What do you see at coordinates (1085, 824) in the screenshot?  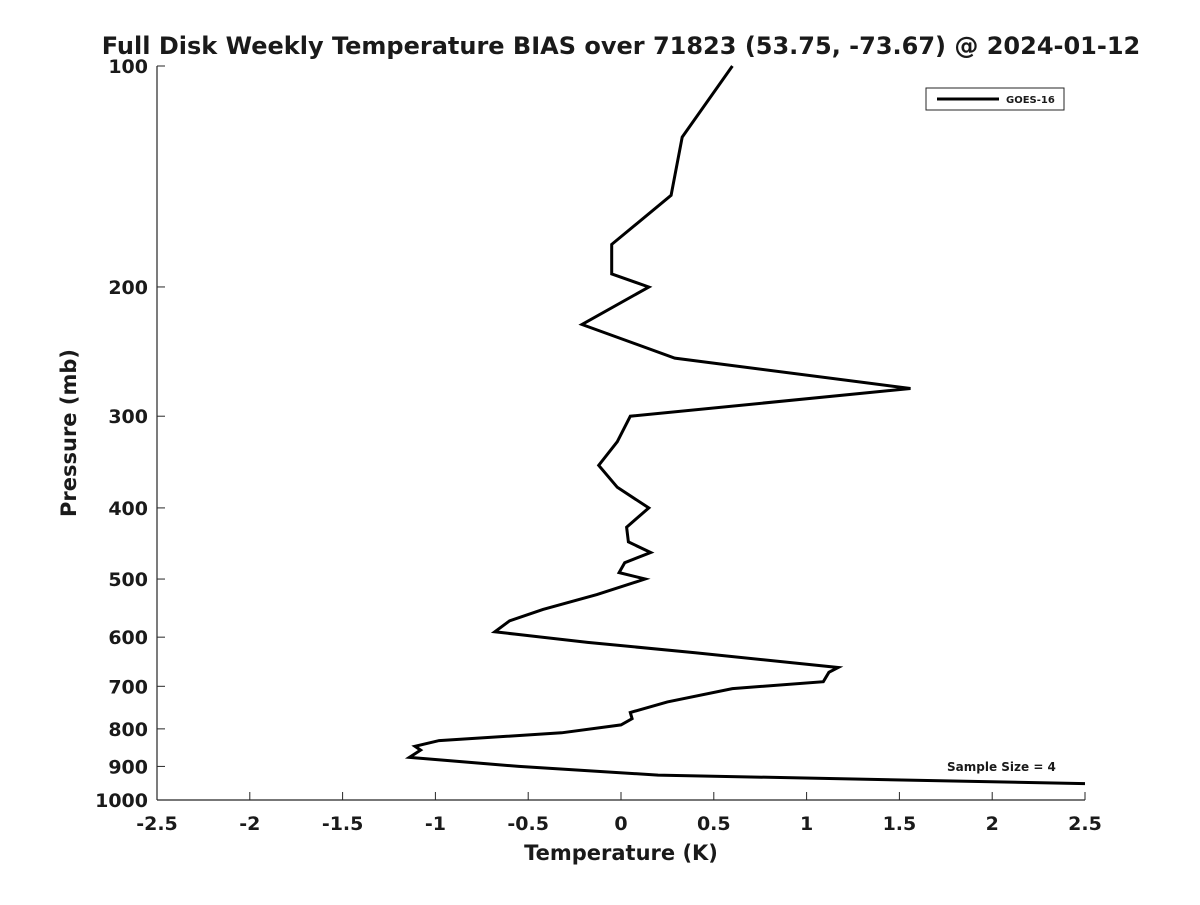 I see `x-tick-label: 2.5` at bounding box center [1085, 824].